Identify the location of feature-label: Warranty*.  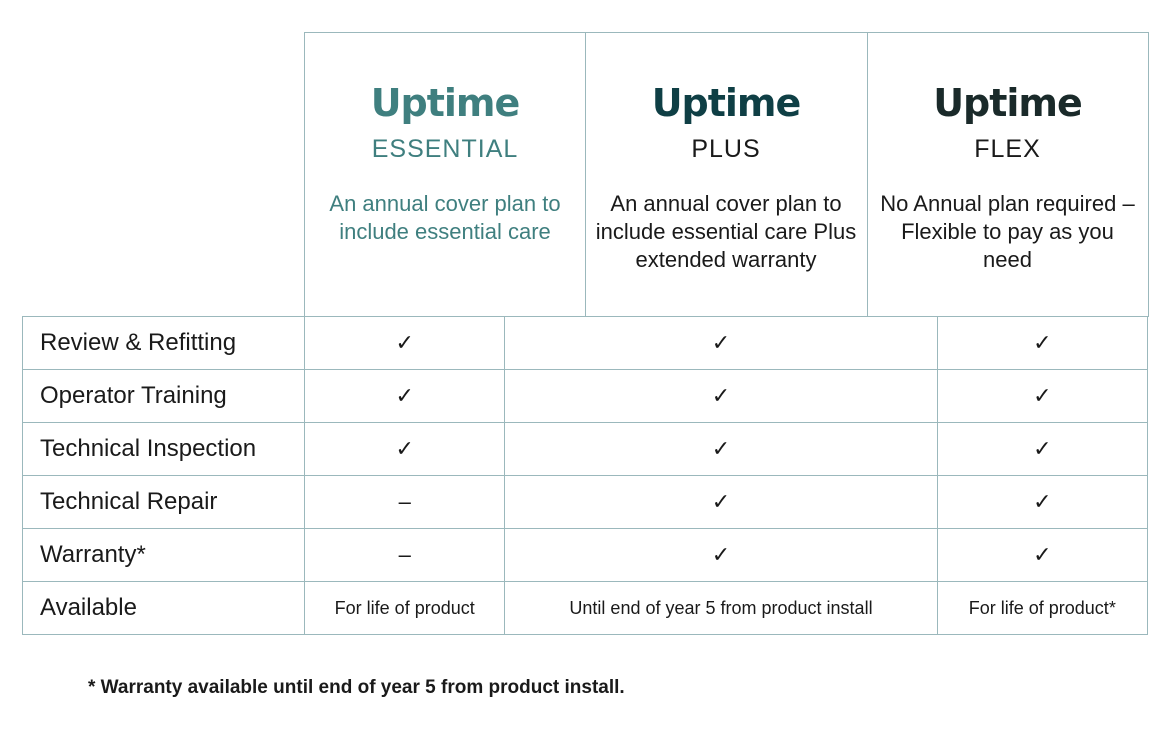
(163, 555).